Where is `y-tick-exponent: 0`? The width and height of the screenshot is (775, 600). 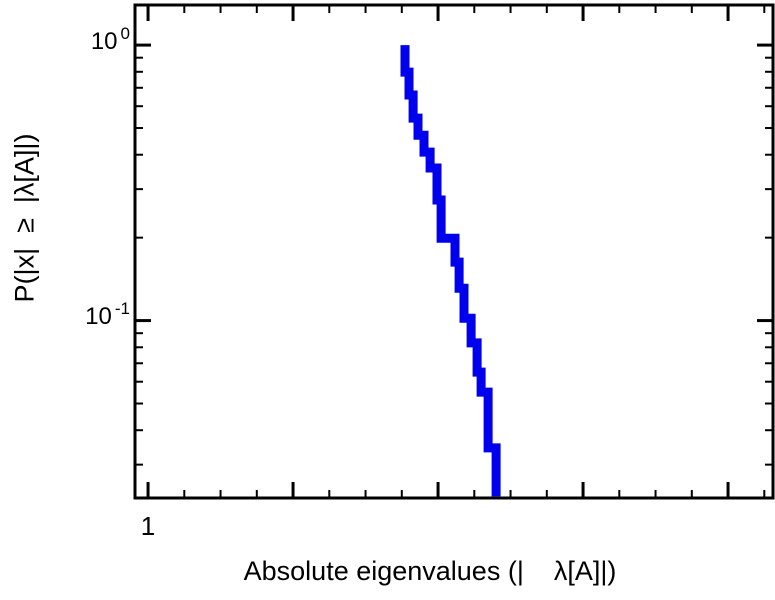
y-tick-exponent: 0 is located at coordinates (125, 33).